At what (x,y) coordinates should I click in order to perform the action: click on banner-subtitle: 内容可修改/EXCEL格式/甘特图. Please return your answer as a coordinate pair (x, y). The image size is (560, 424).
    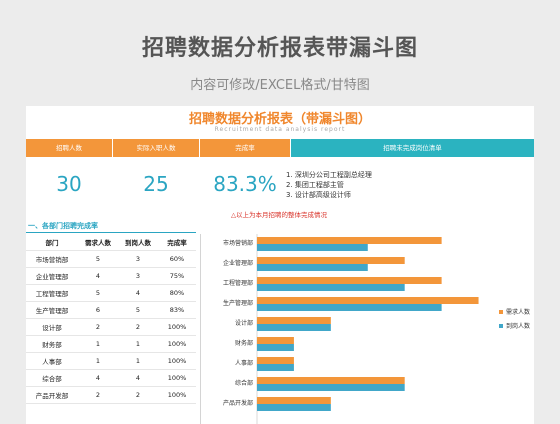
    Looking at the image, I should click on (280, 85).